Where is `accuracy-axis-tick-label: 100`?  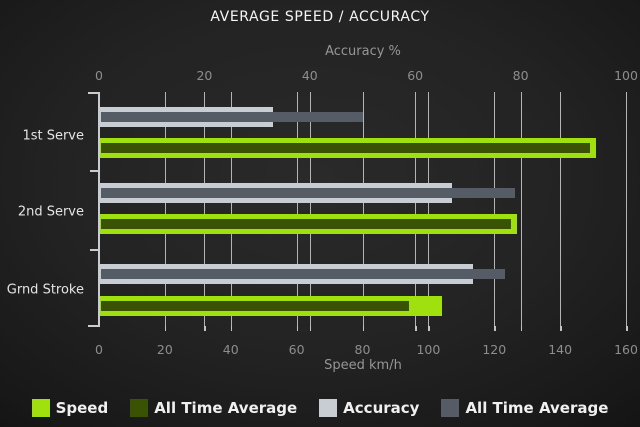 accuracy-axis-tick-label: 100 is located at coordinates (626, 75).